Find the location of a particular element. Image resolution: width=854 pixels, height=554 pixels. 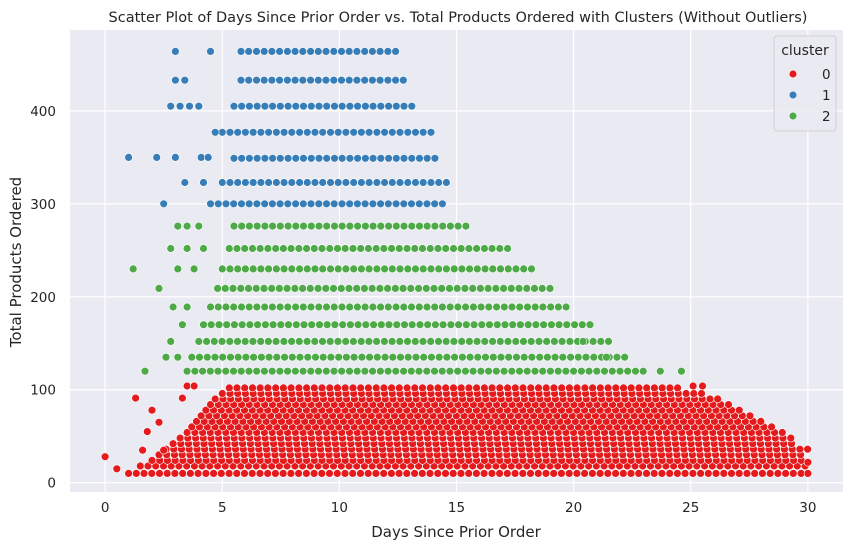

legend-title: cluster is located at coordinates (805, 51).